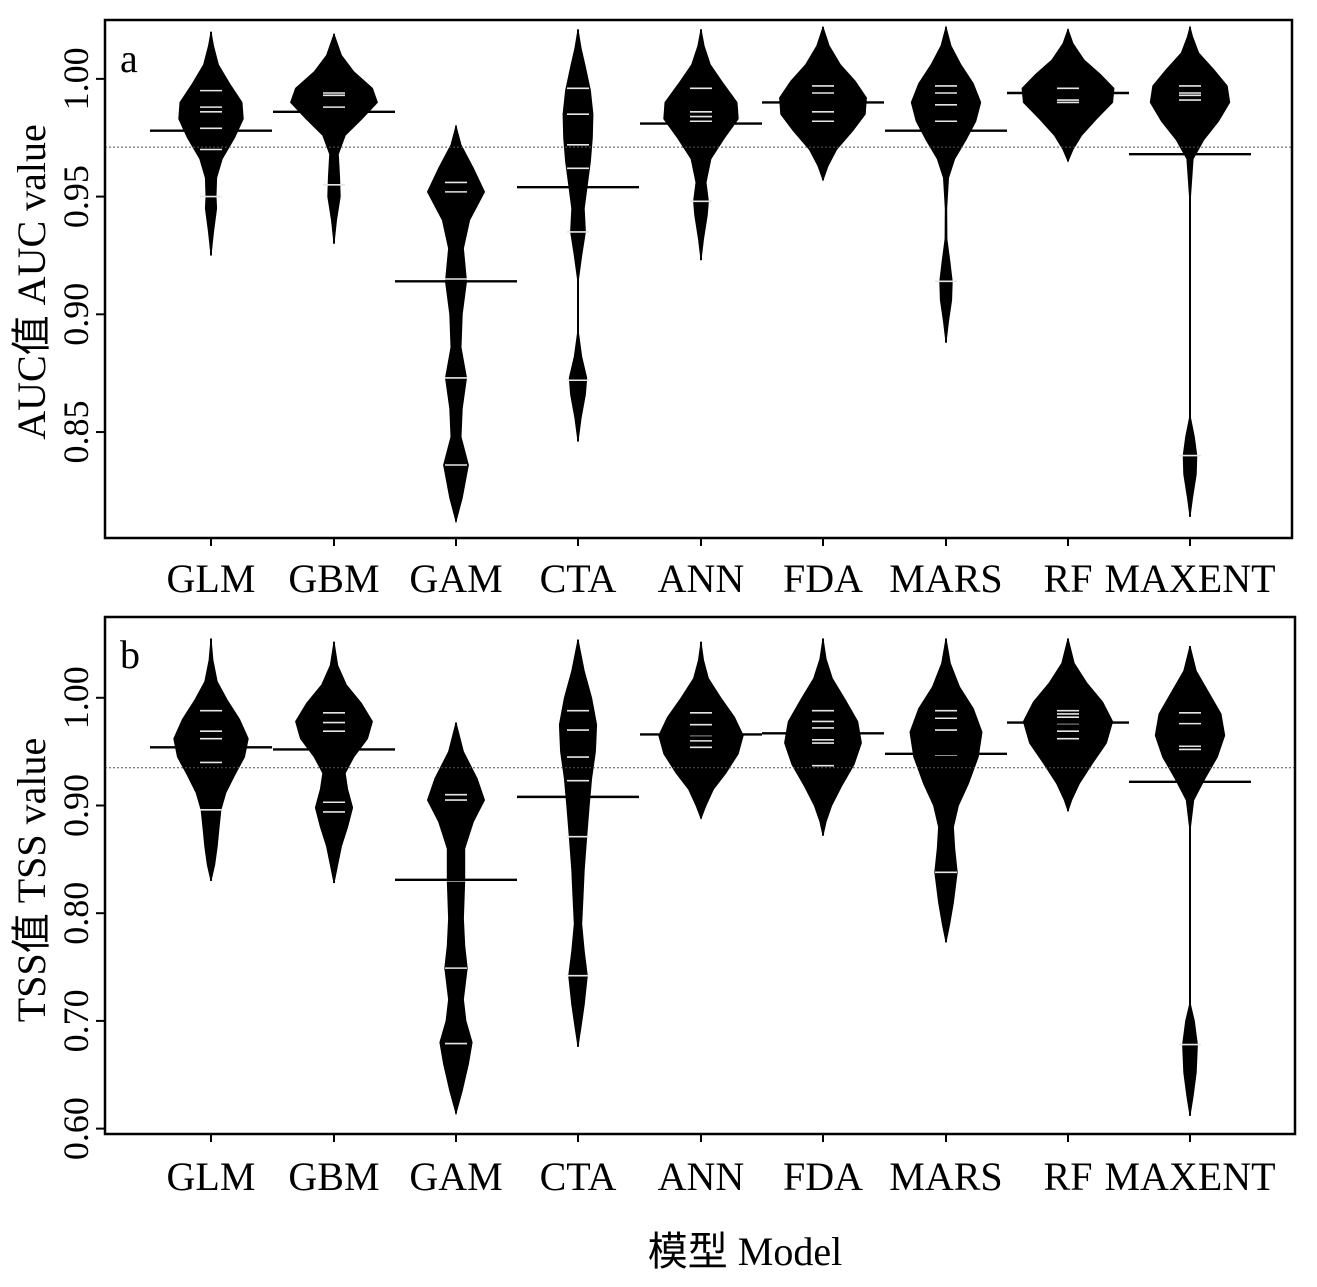  I want to click on y-tick-label-3: 0.70, so click(76, 1020).